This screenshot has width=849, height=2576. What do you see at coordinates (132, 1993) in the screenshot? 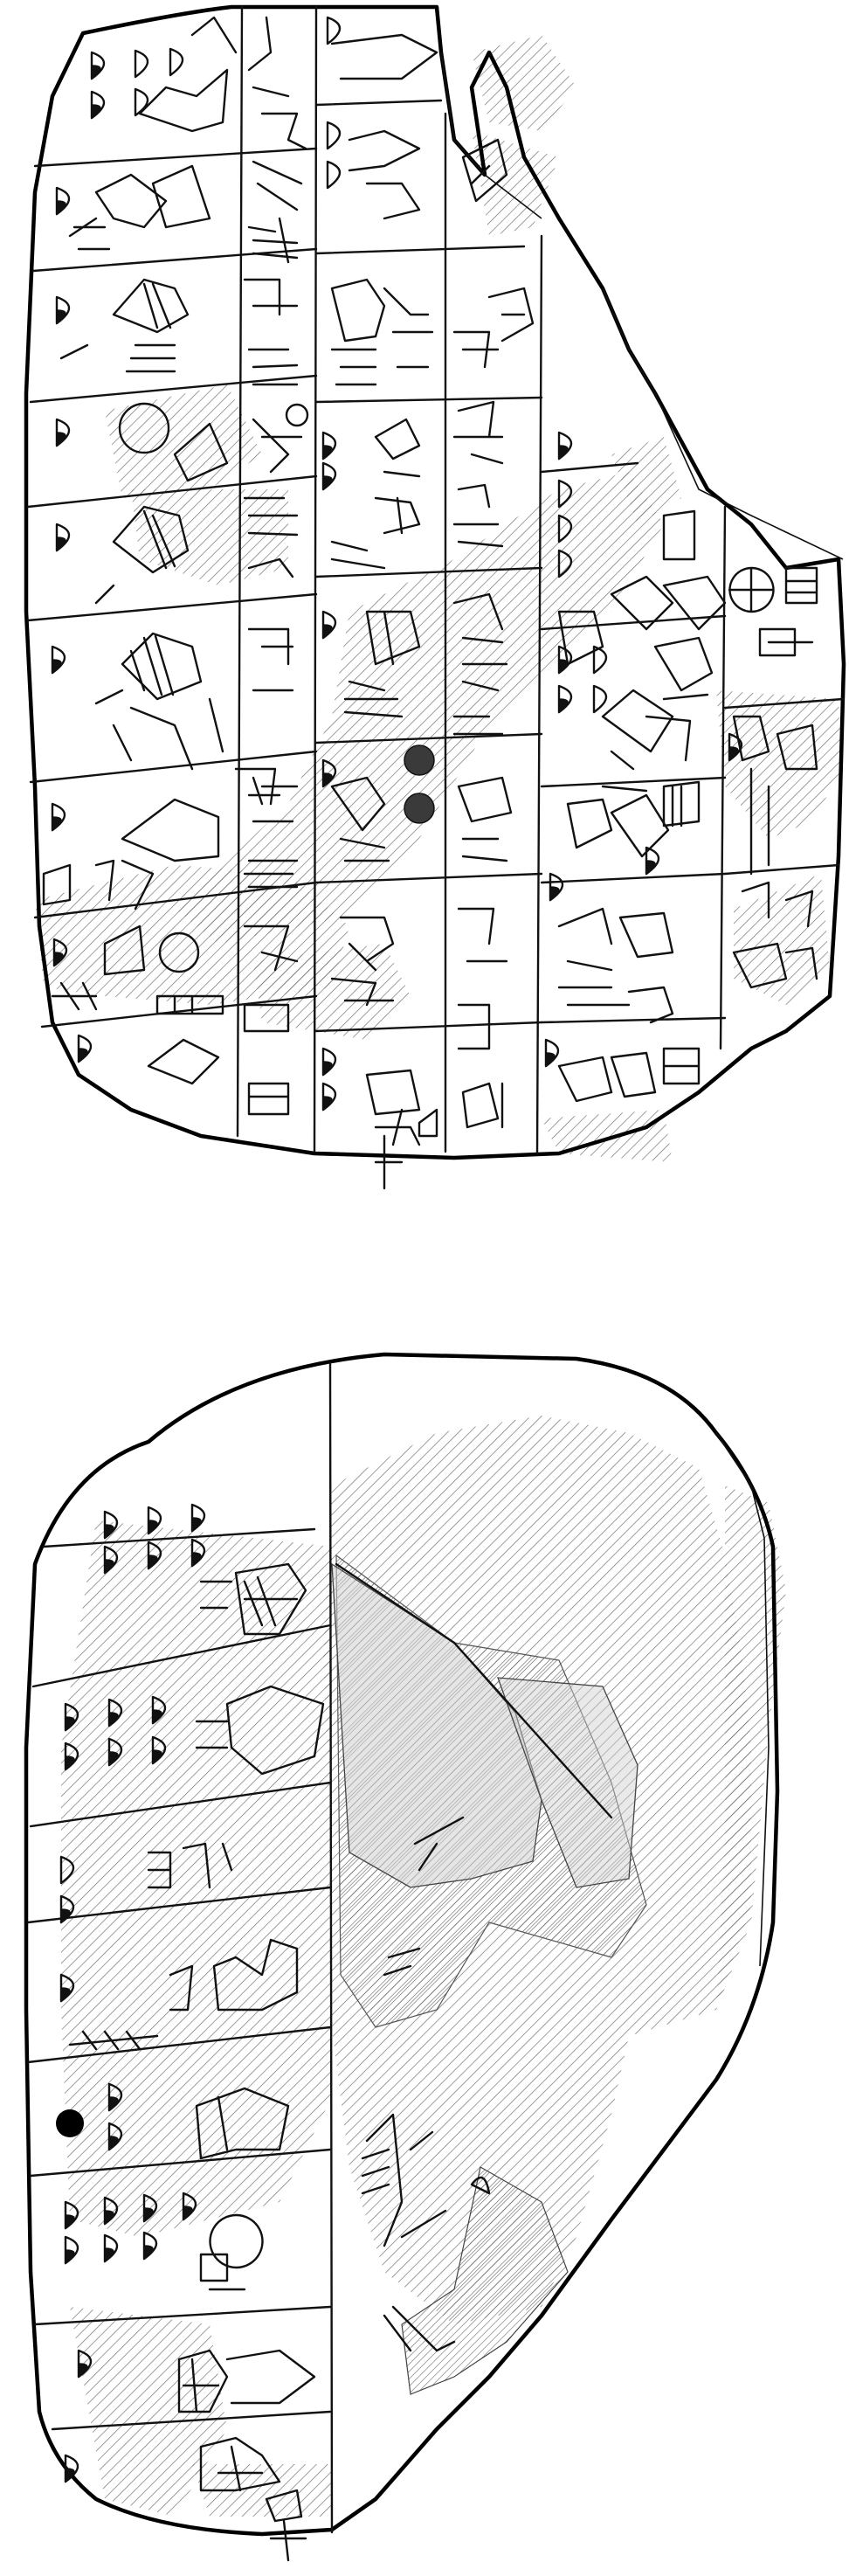
I see `reverse-numerals` at bounding box center [132, 1993].